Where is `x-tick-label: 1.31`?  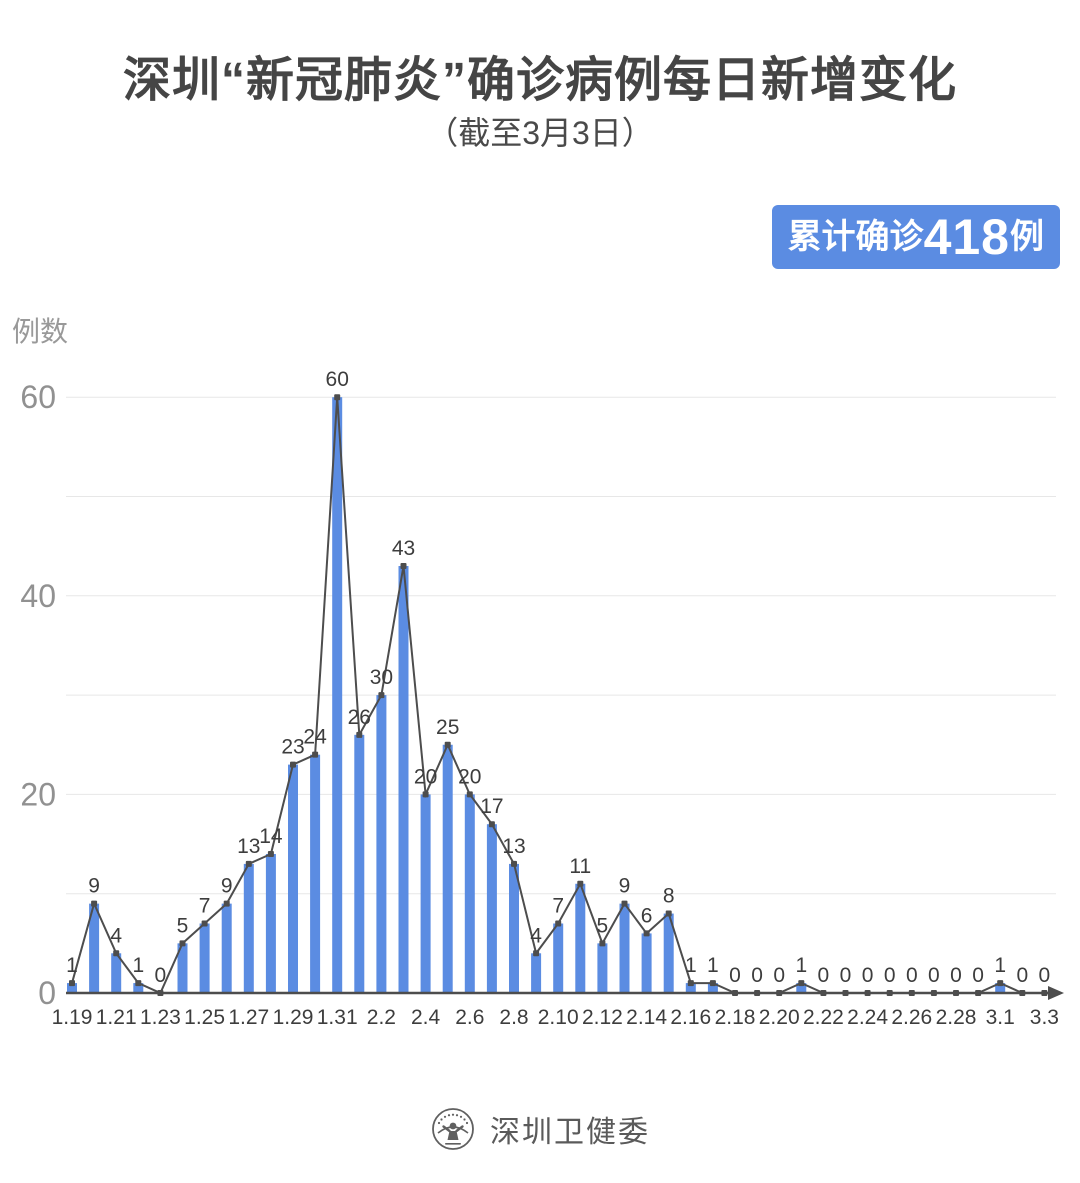
x-tick-label: 1.31 is located at coordinates (337, 1017).